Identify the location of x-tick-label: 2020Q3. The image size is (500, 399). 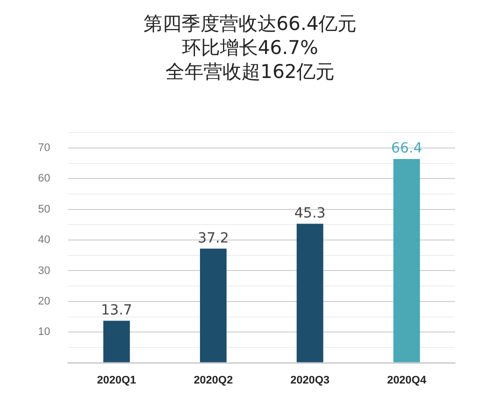
(310, 380).